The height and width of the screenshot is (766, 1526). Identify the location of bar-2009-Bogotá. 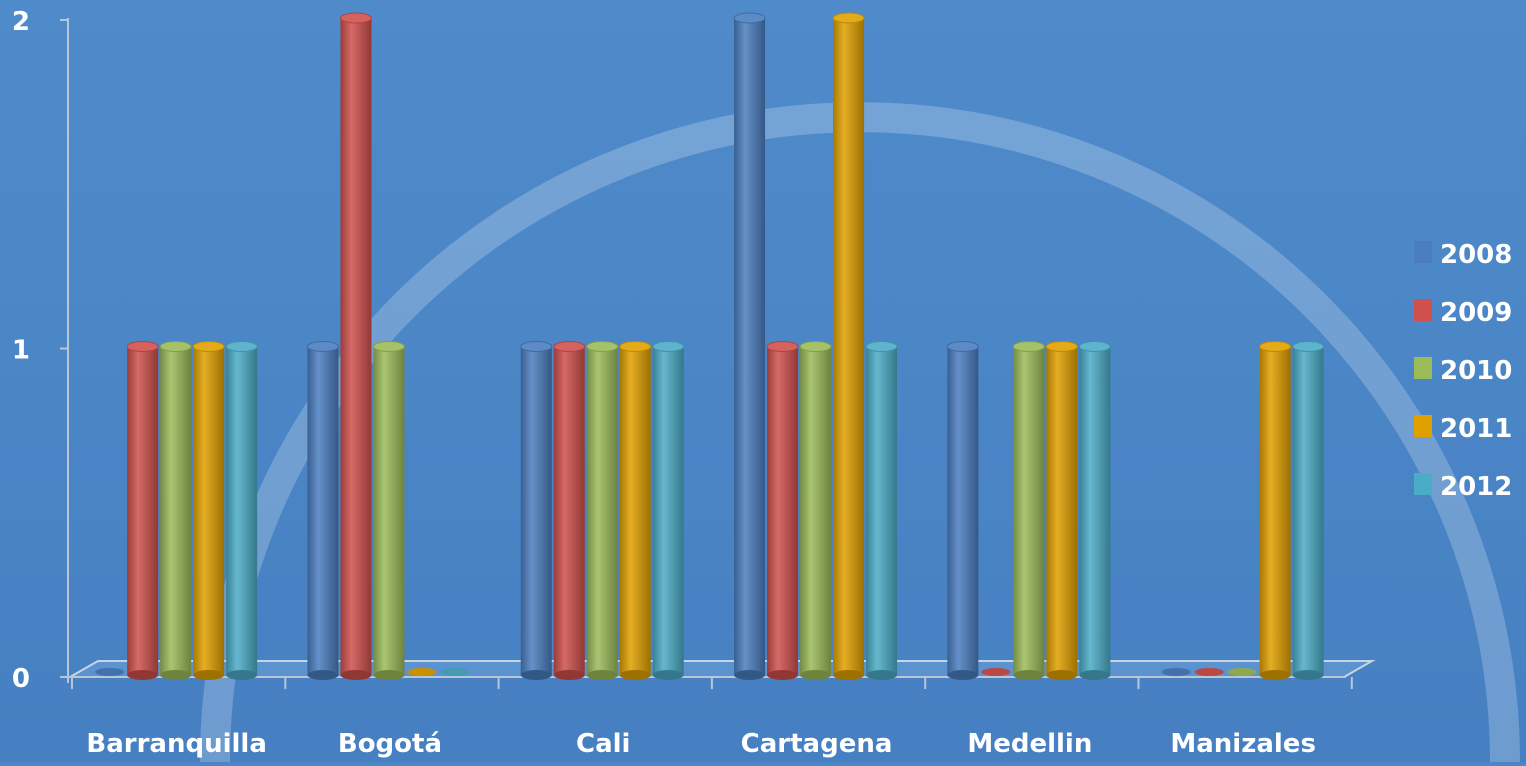
(355, 346).